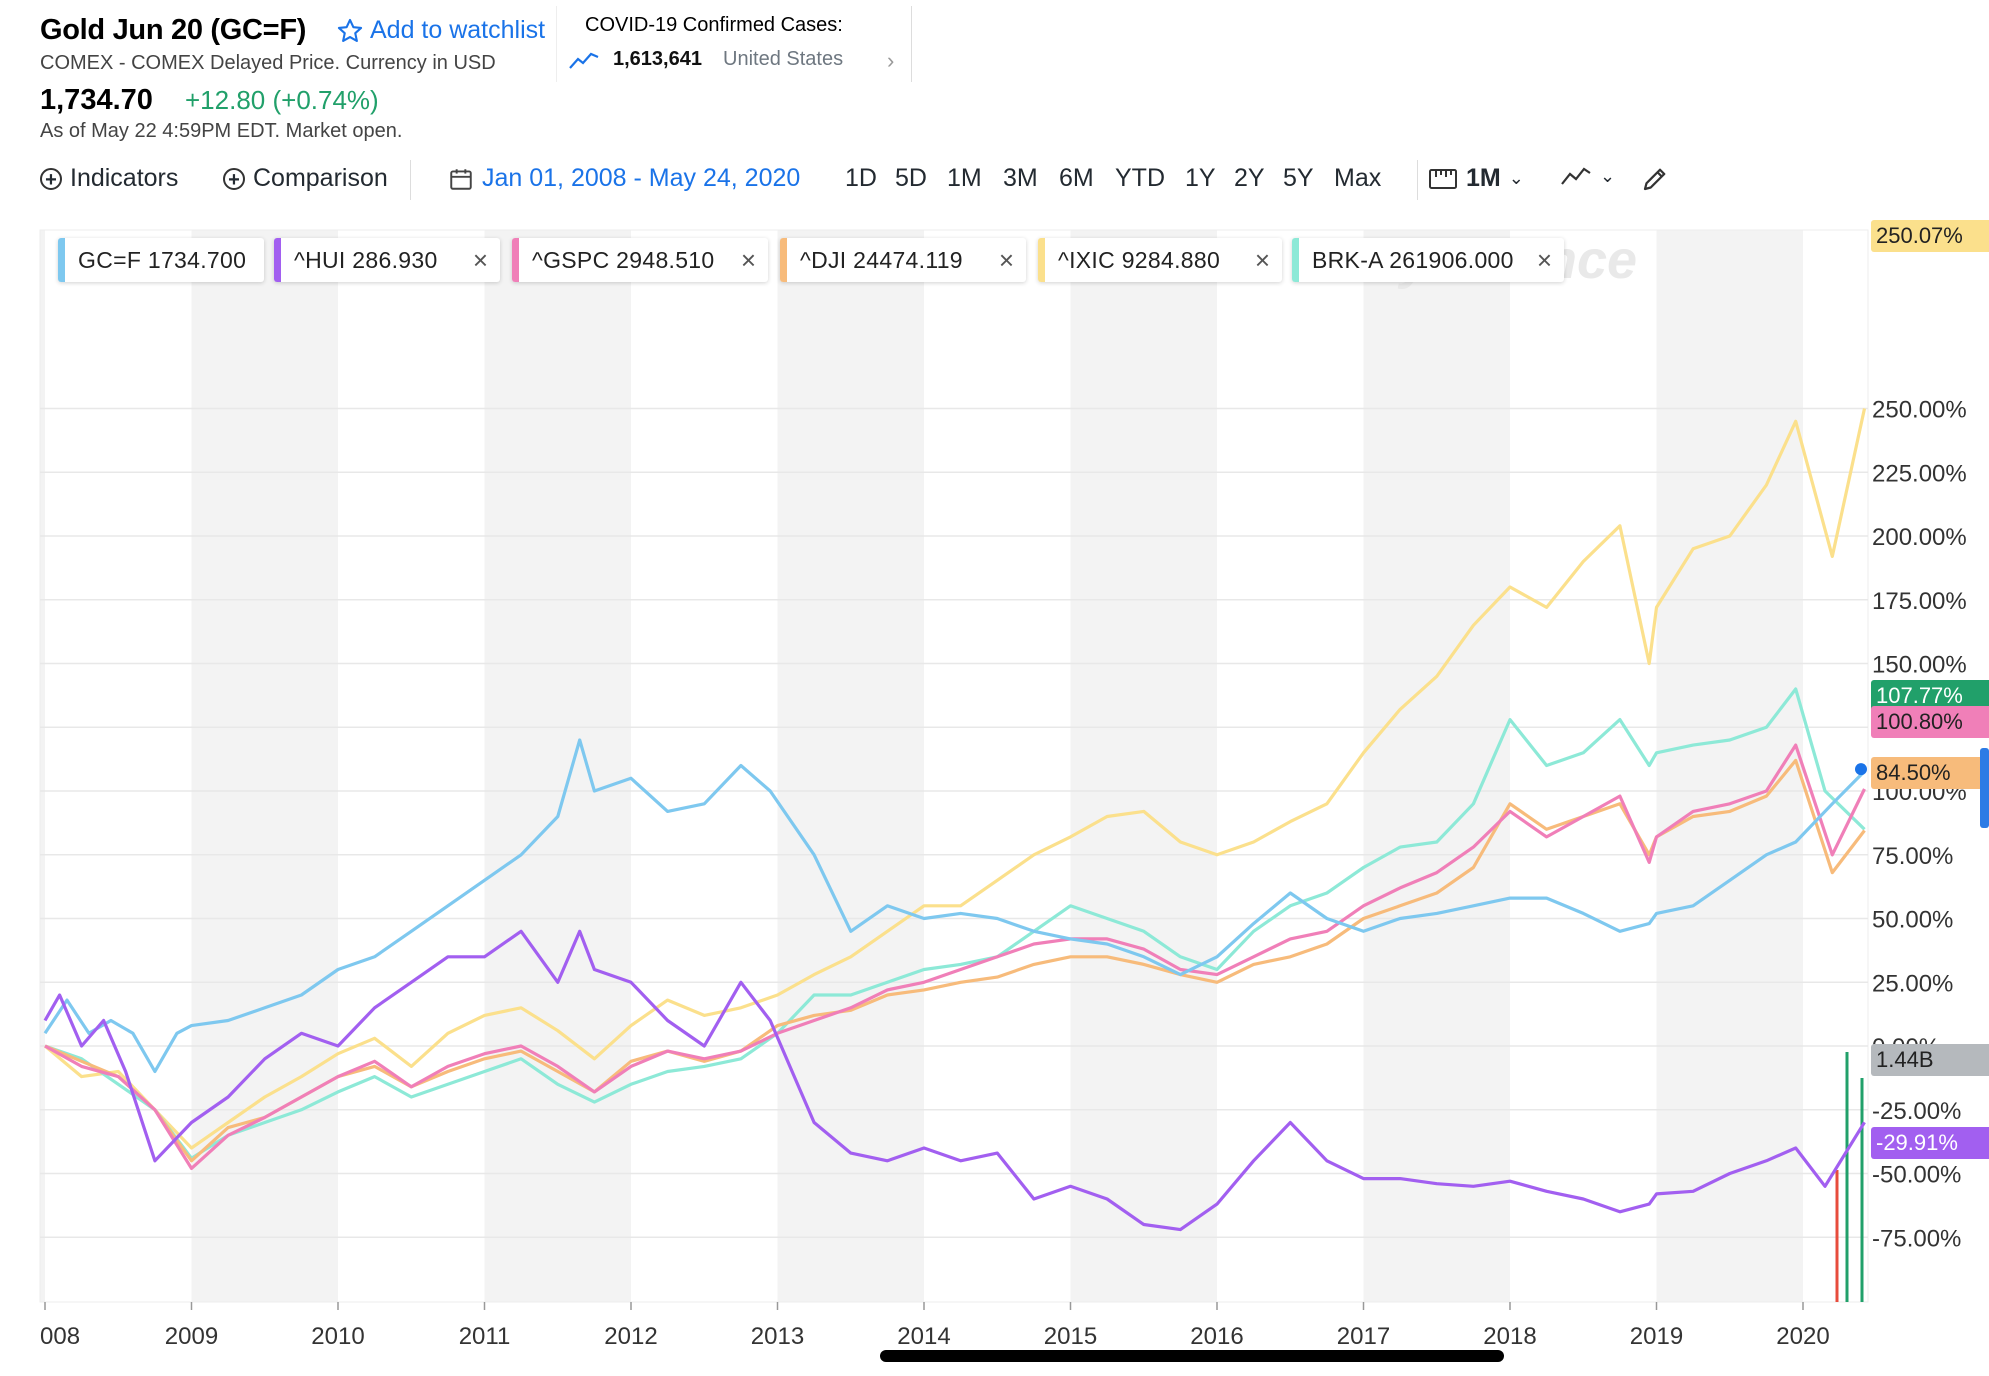 The image size is (1989, 1376). Describe the element at coordinates (1919, 410) in the screenshot. I see `y-tick-label: 250.00%` at that location.